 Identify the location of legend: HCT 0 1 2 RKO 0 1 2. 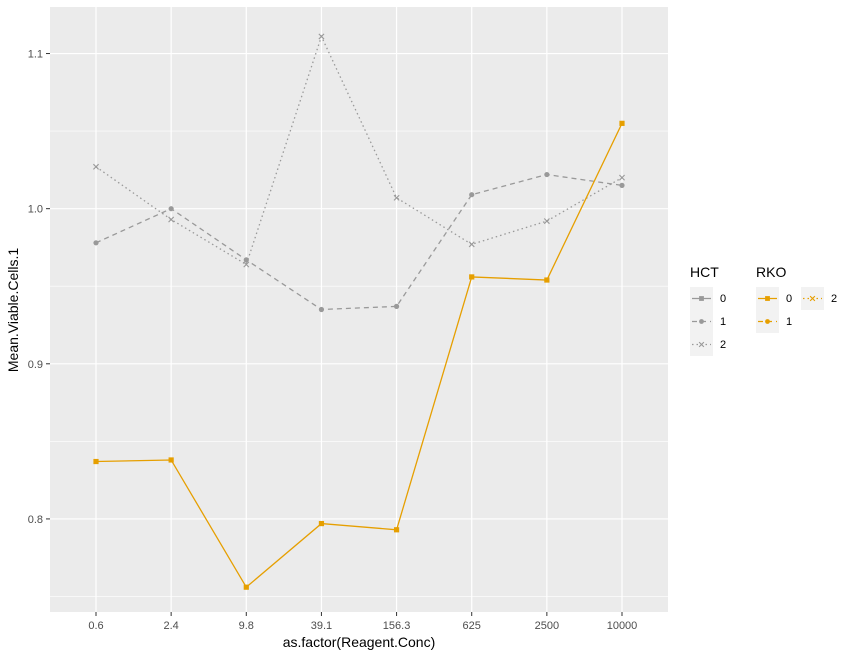
(763, 310).